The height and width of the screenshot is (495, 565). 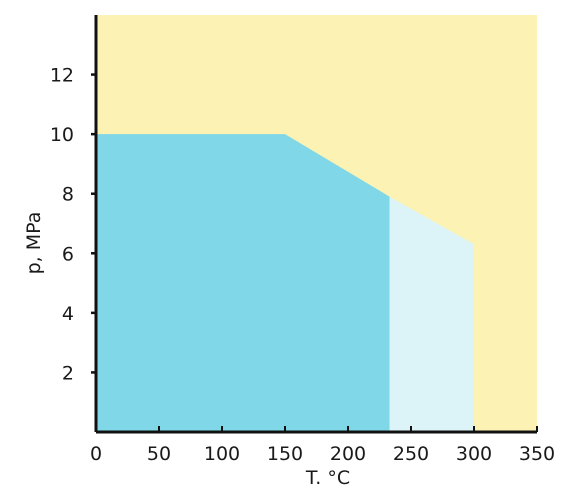 I want to click on x-tick-label-0: 0, so click(x=96, y=454).